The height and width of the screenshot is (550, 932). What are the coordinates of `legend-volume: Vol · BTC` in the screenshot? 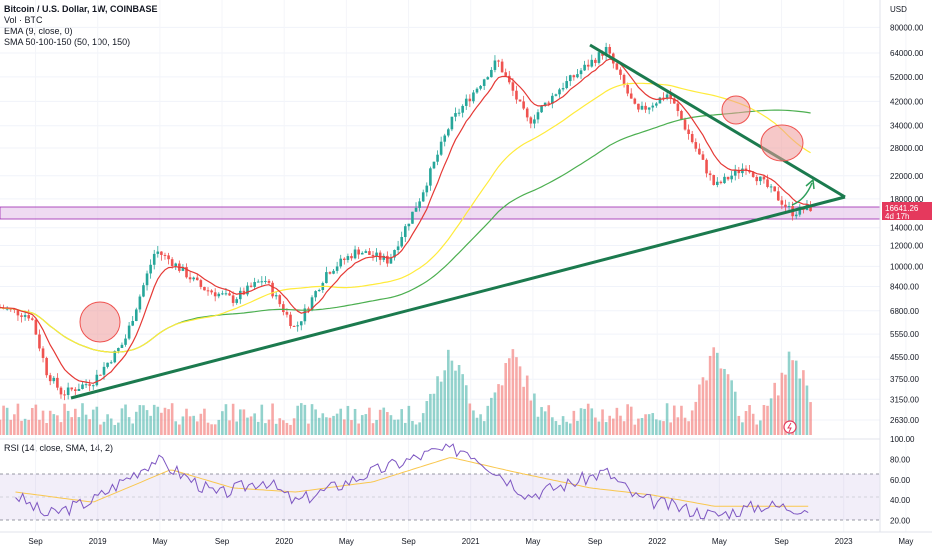 It's located at (23, 20).